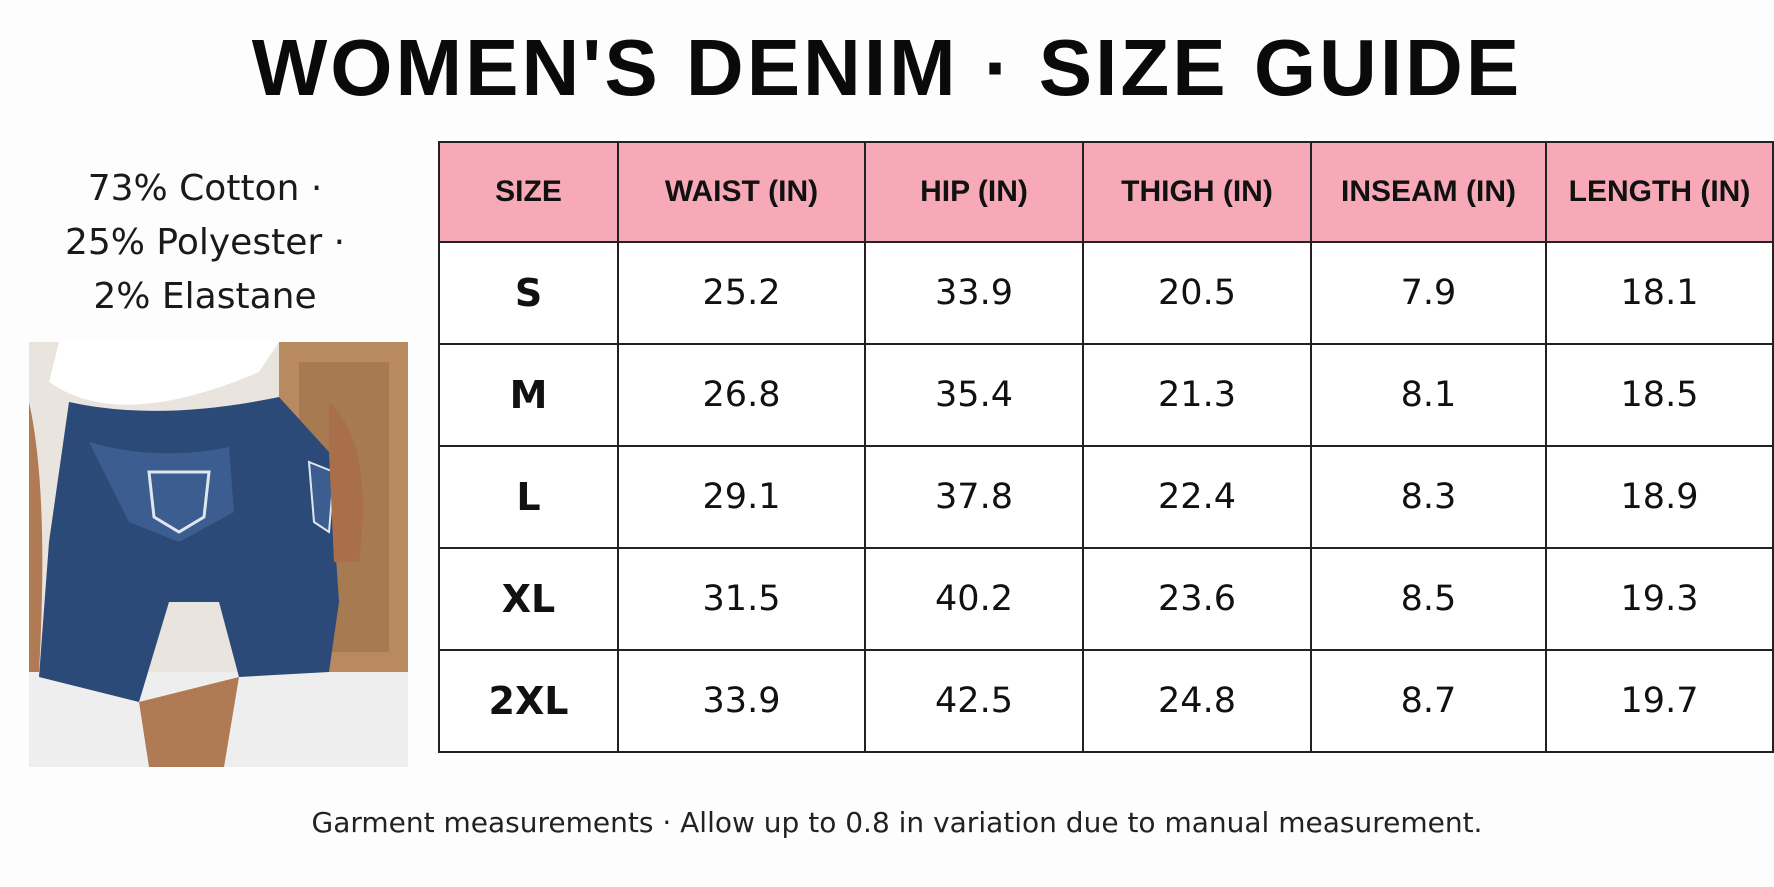  I want to click on measurement-cell: 22.4, so click(1197, 497).